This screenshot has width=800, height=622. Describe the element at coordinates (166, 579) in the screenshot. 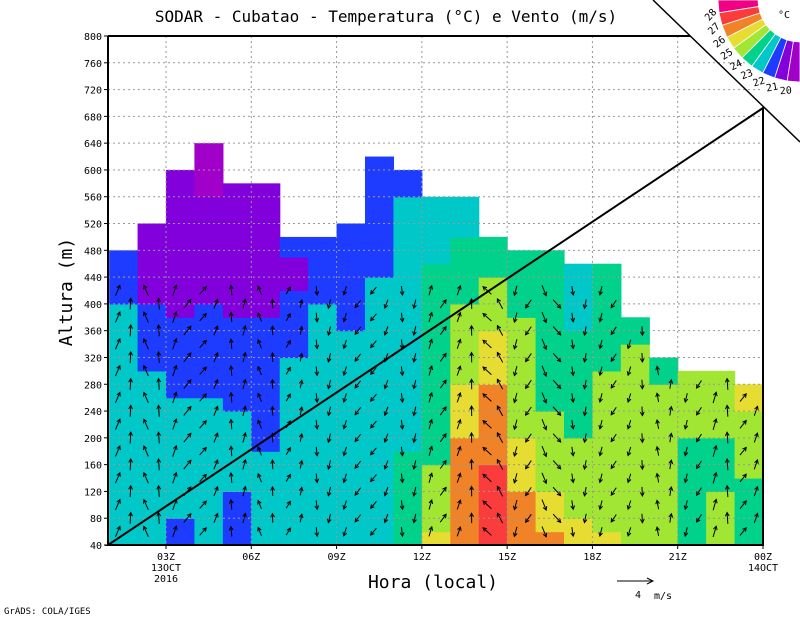

I see `x-tick-year: 2016` at that location.